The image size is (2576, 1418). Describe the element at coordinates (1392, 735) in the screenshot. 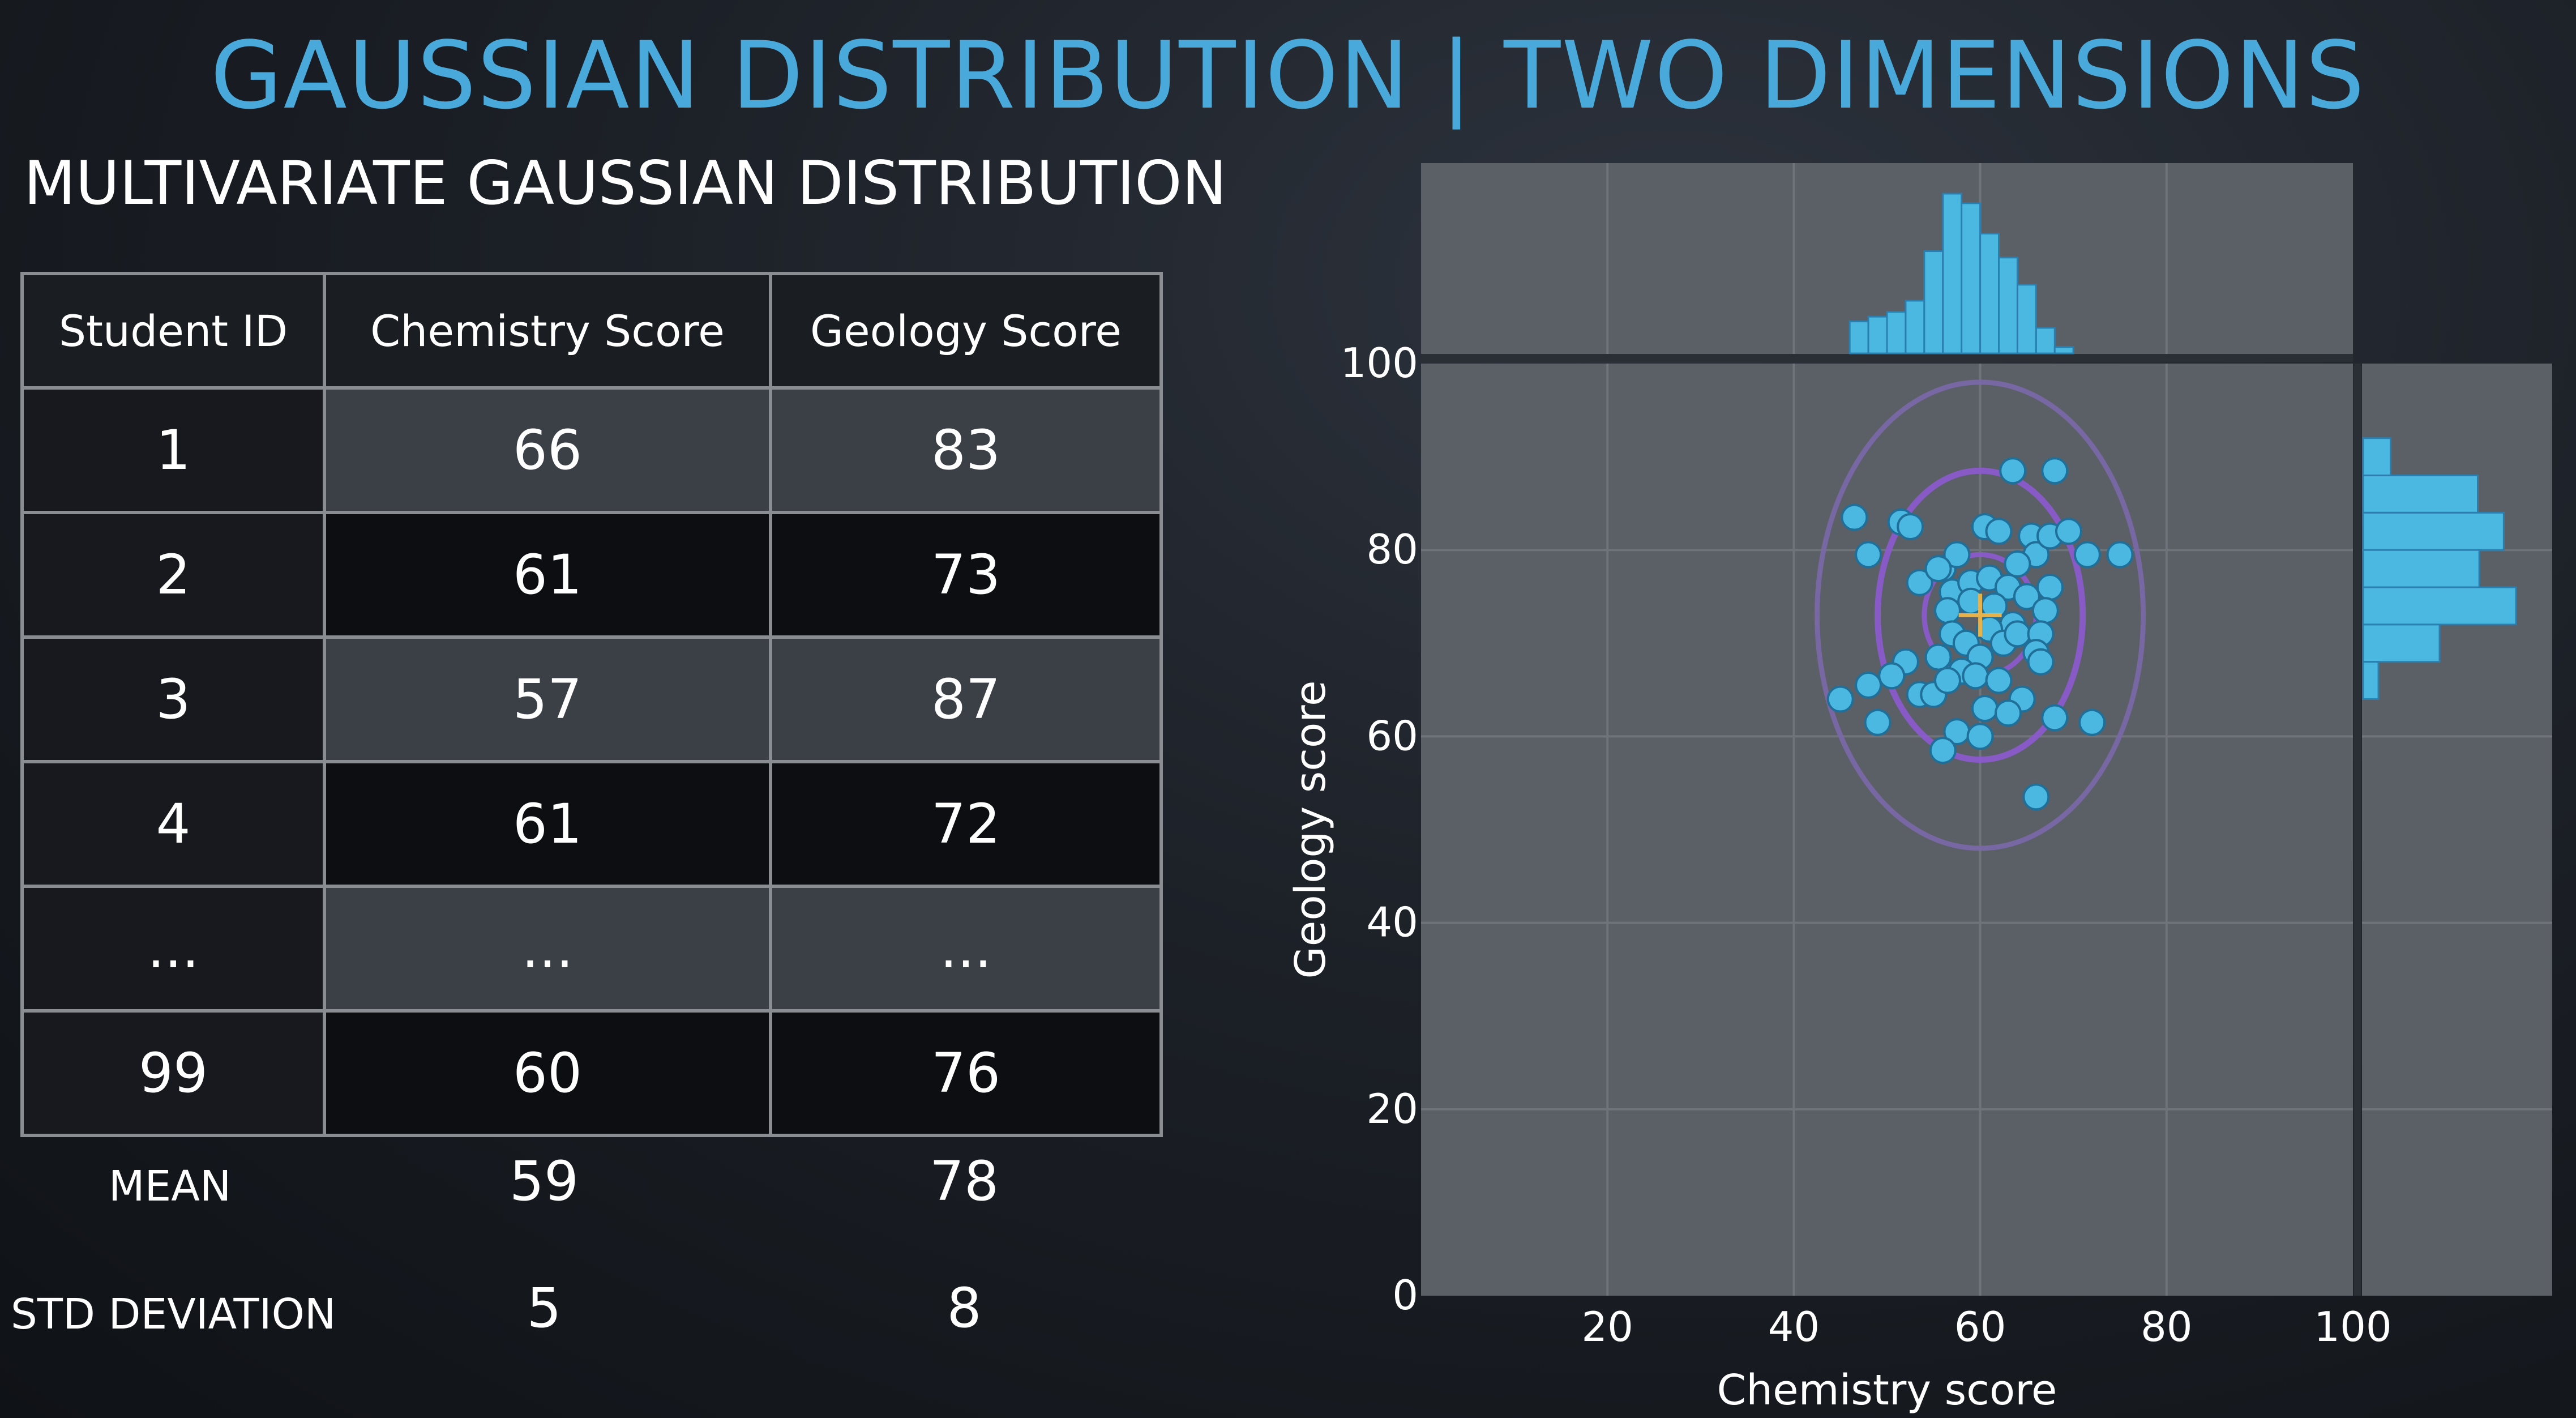

I see `y-tick-label: 60` at that location.